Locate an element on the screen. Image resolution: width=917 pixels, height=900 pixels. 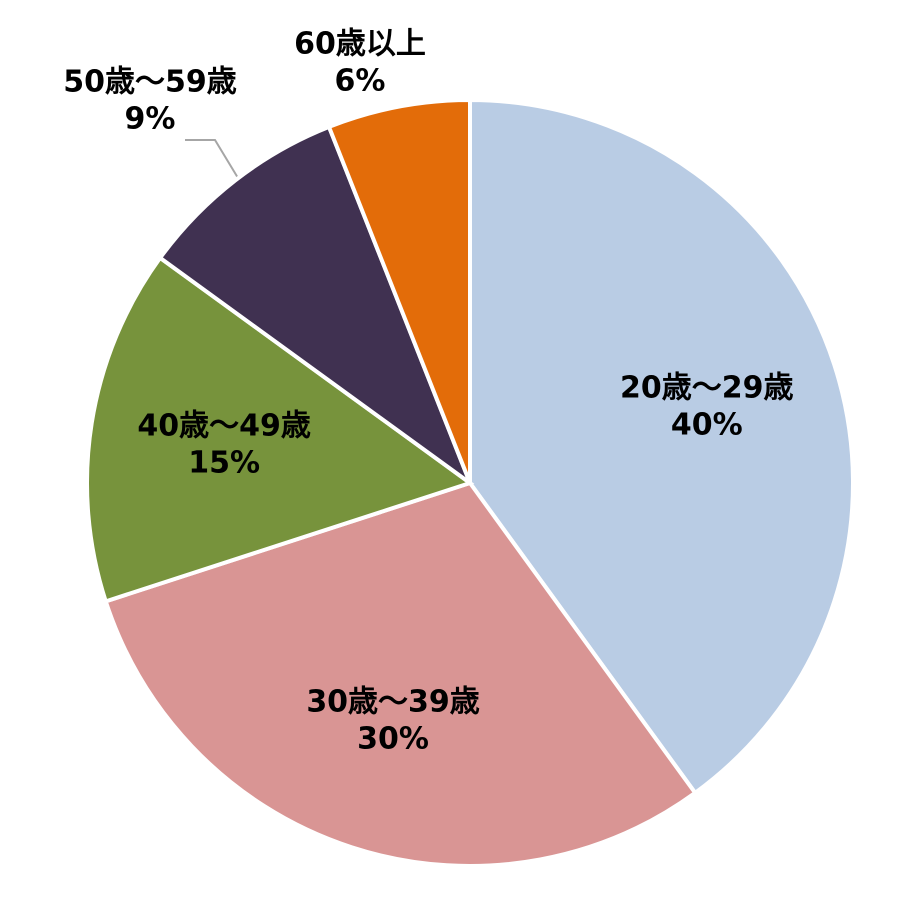
slice-value-label: 9% is located at coordinates (150, 119).